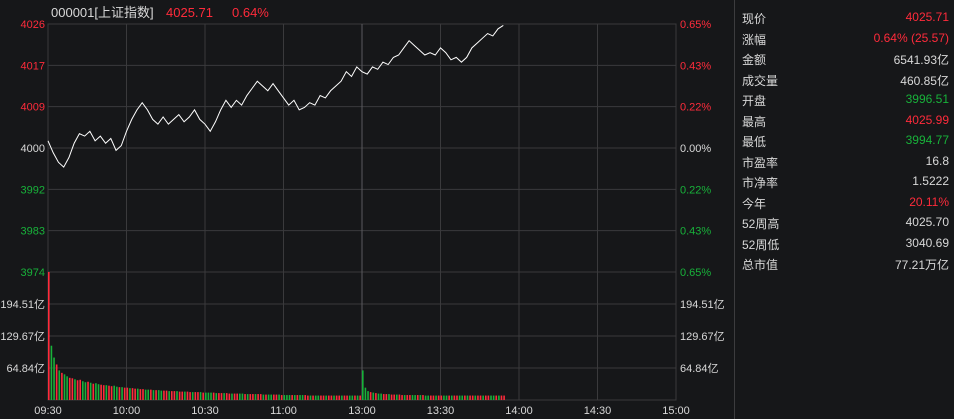 The image size is (954, 419). Describe the element at coordinates (205, 411) in the screenshot. I see `time-tick: 10:30` at that location.